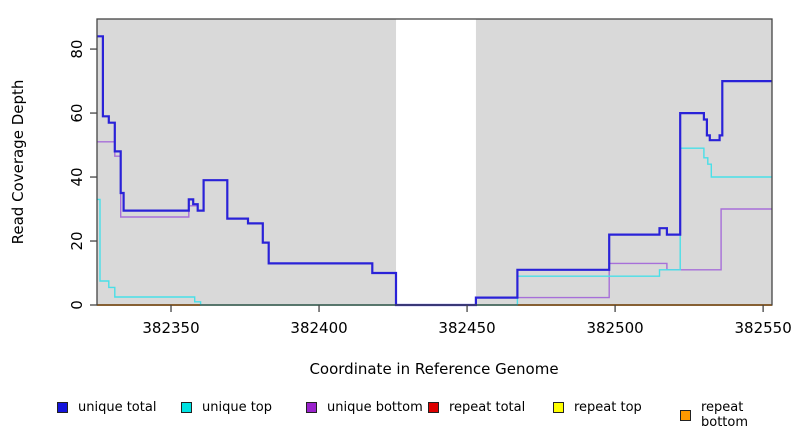 The width and height of the screenshot is (792, 432). I want to click on x-tick-label: 382500, so click(614, 328).